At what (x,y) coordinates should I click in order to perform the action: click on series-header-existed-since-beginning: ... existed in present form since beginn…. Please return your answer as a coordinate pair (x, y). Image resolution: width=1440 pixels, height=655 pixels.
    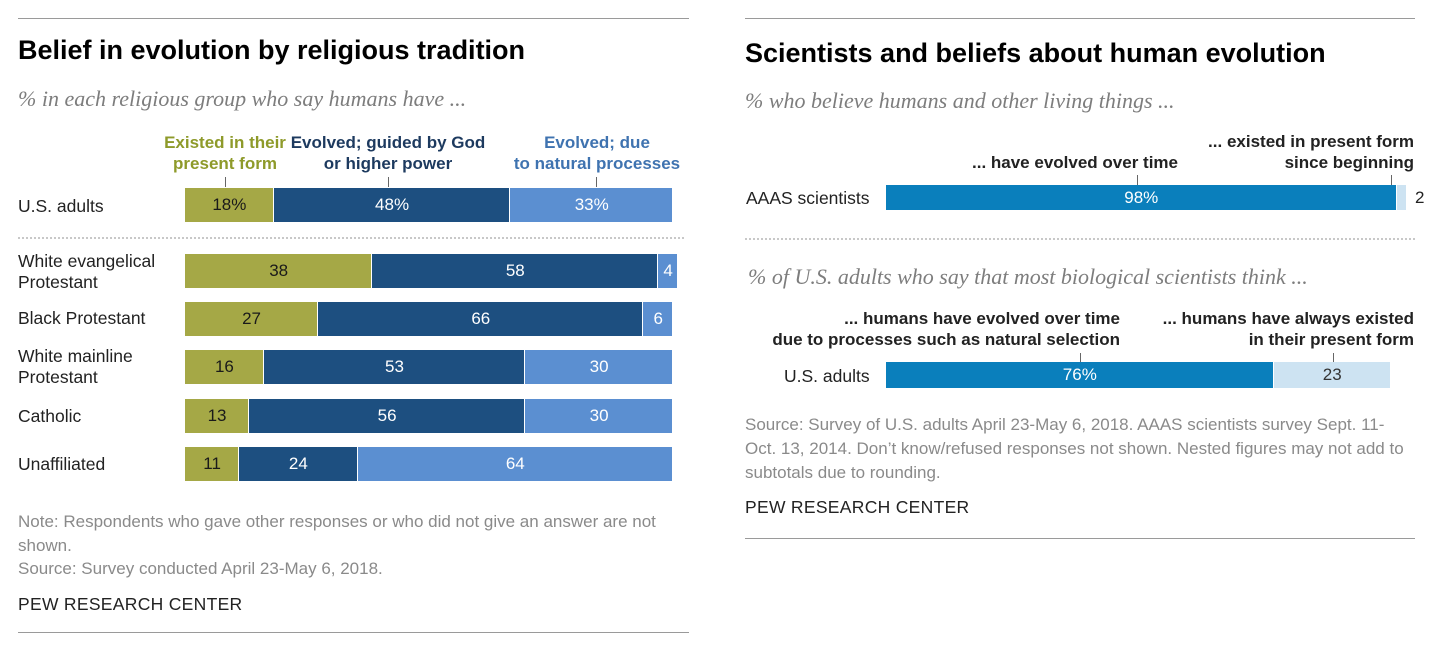
    Looking at the image, I should click on (1284, 152).